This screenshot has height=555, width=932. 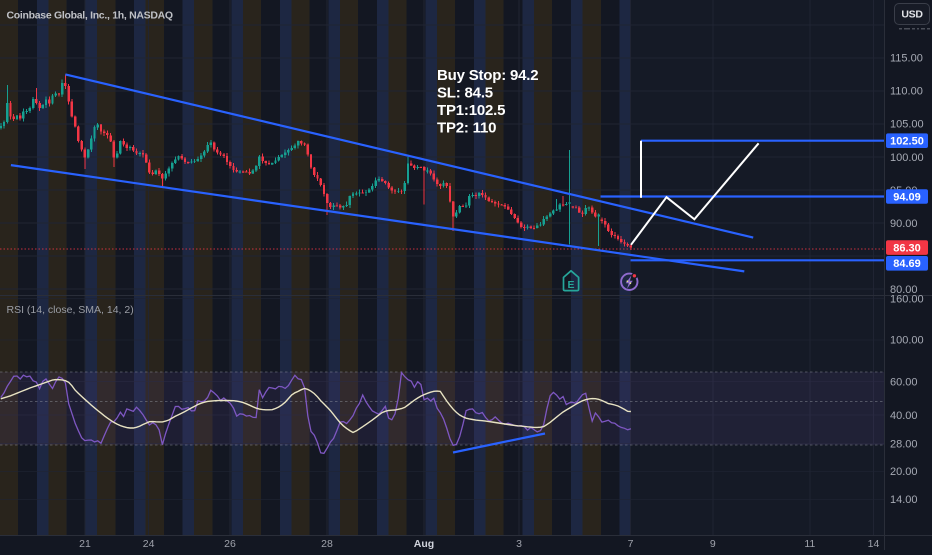 What do you see at coordinates (631, 544) in the screenshot?
I see `svg-text: 7` at bounding box center [631, 544].